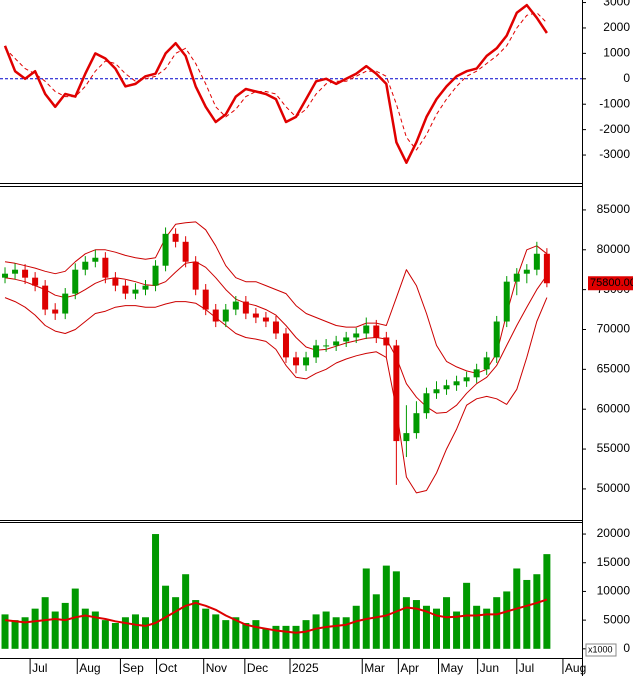 This screenshot has height=676, width=633. I want to click on last-price-label: 75800.00, so click(611, 283).